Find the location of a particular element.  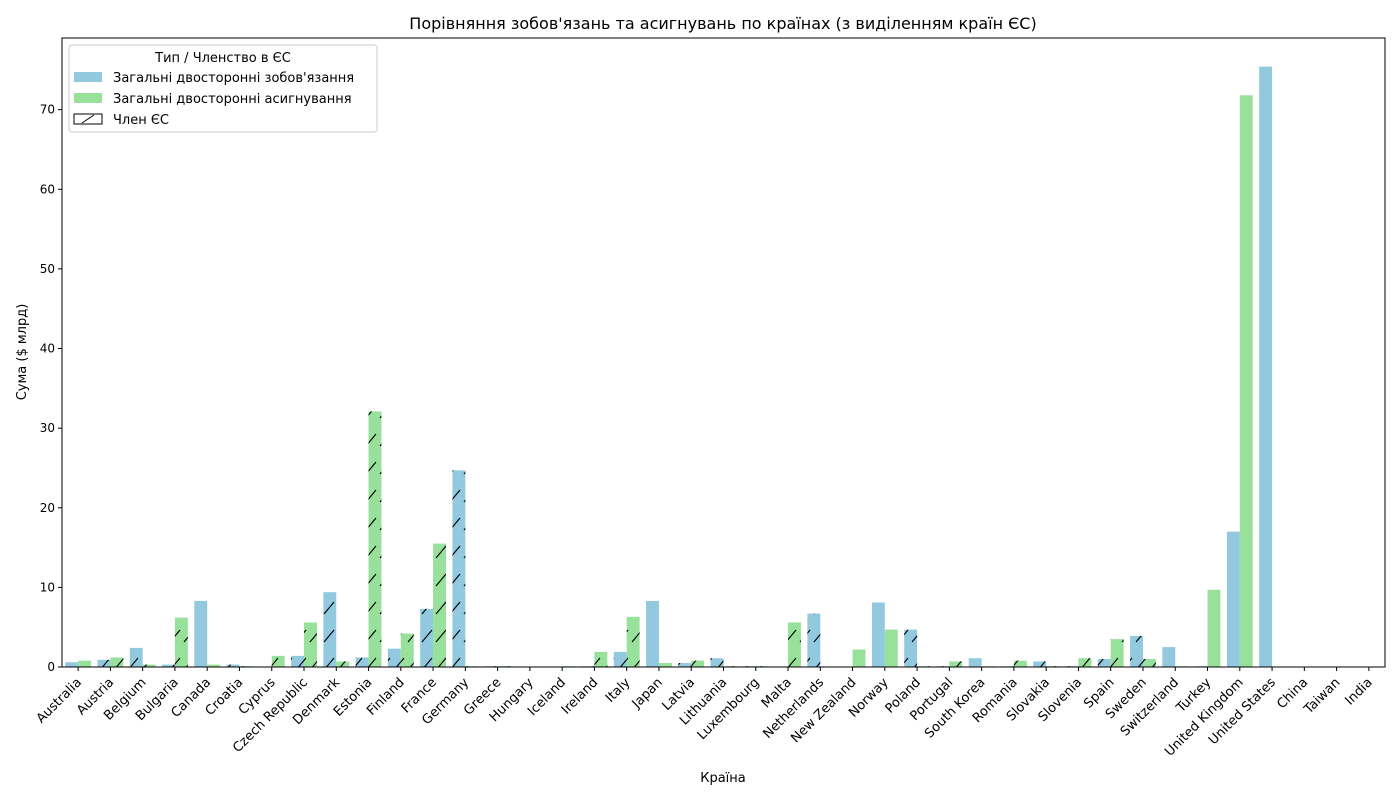

x-tick-label: Australia is located at coordinates (59, 700).